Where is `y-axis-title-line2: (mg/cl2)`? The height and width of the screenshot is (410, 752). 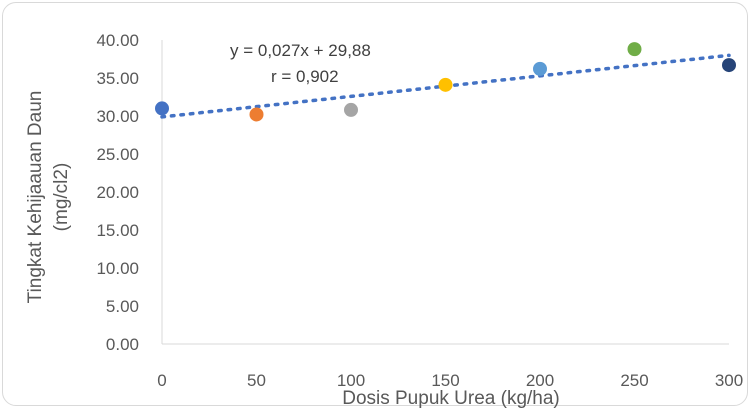
y-axis-title-line2: (mg/cl2) is located at coordinates (61, 197).